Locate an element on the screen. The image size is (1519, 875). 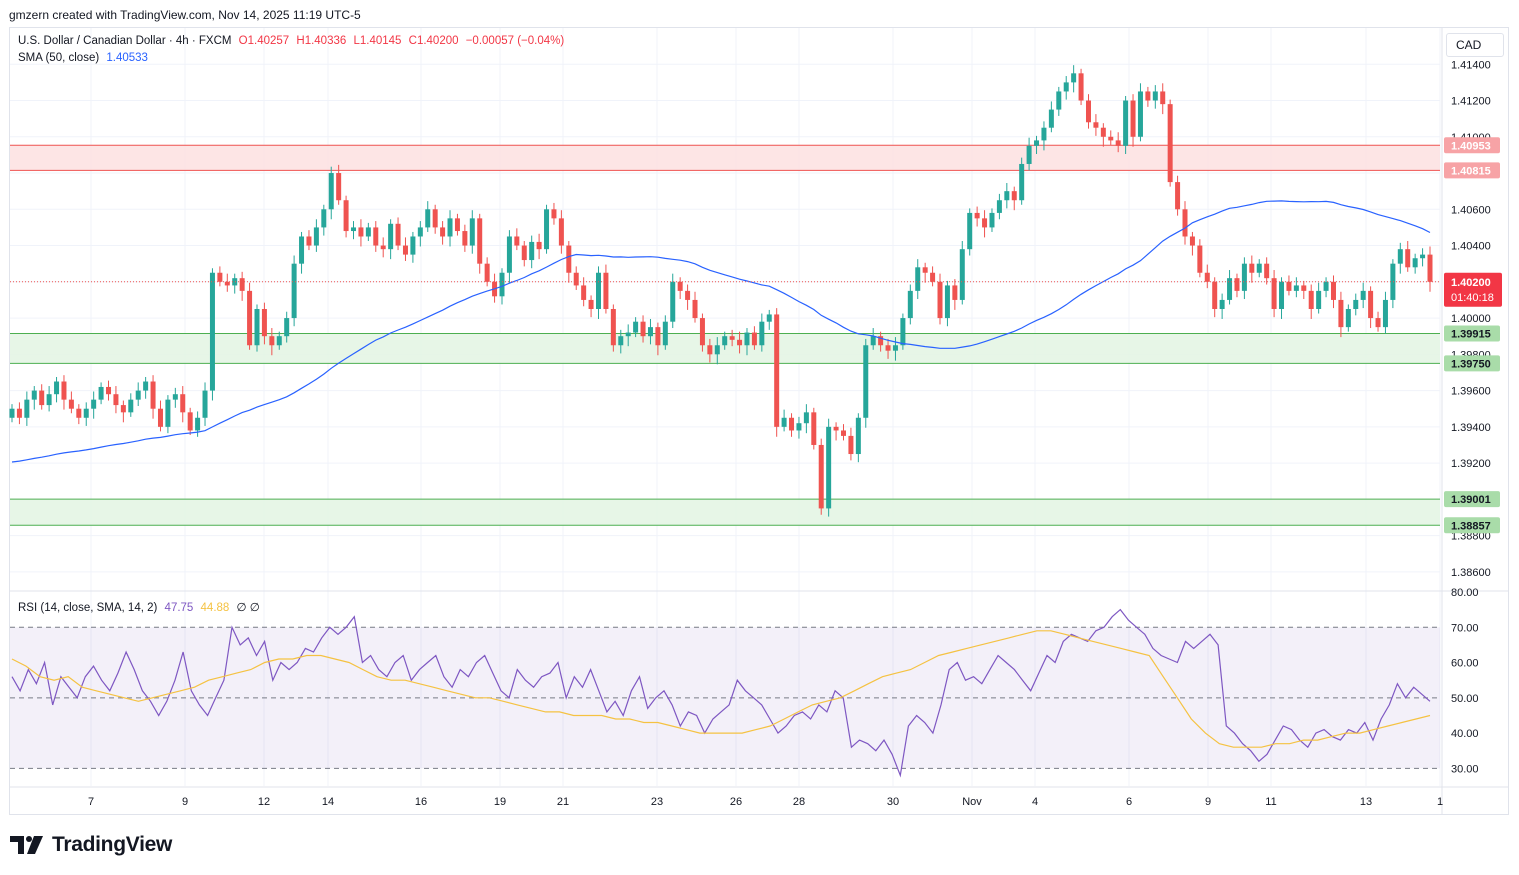
zone-price-label: 1.38857 is located at coordinates (1471, 526).